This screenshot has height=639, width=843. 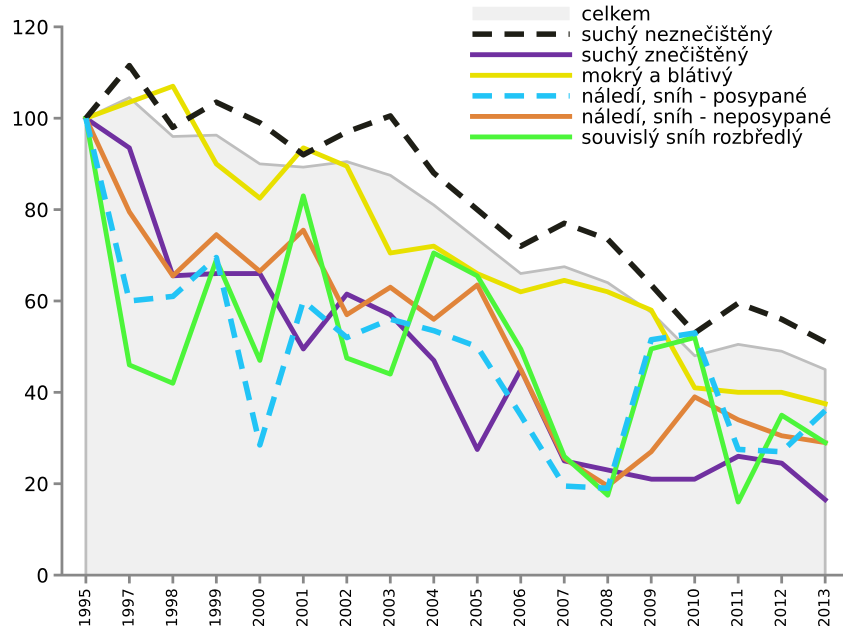 I want to click on y-tick-label: 0, so click(x=43, y=575).